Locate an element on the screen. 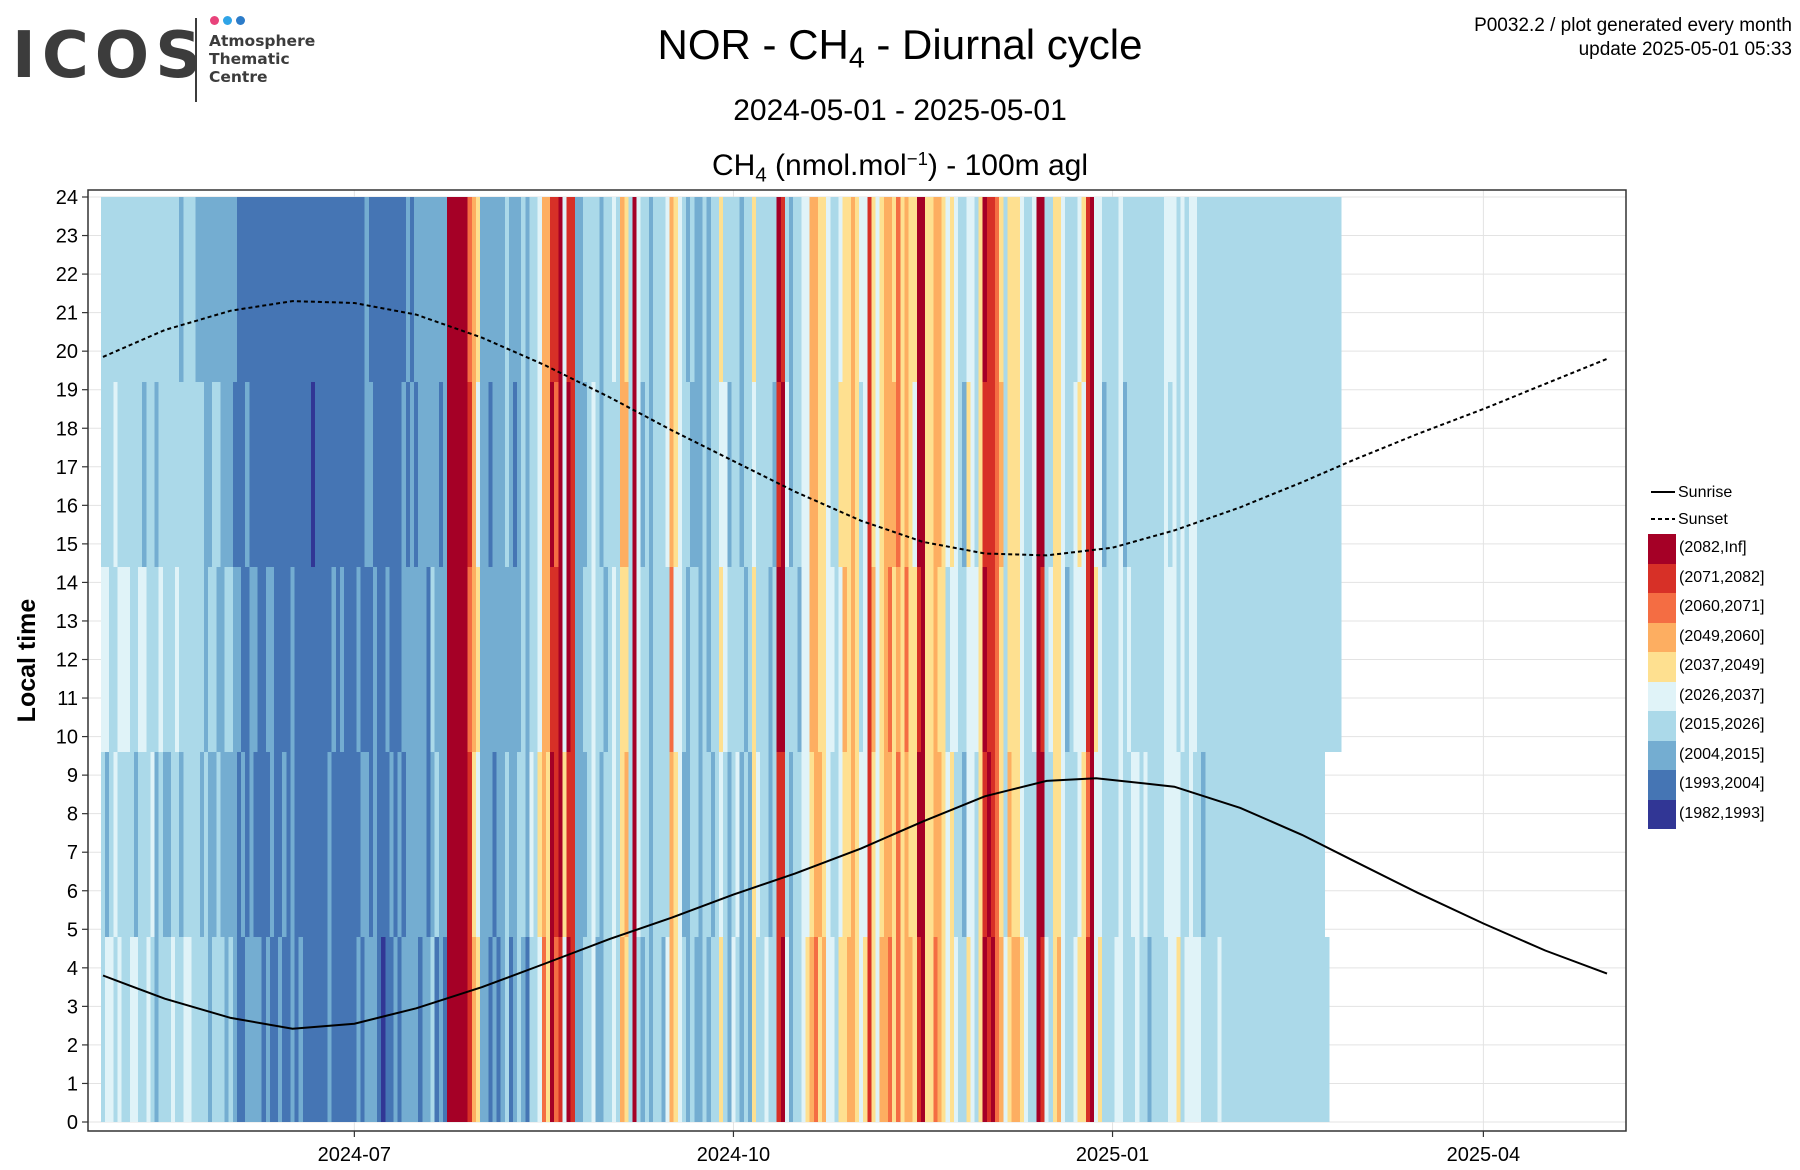 This screenshot has width=1800, height=1170. y-tick-label: 15 is located at coordinates (67, 545).